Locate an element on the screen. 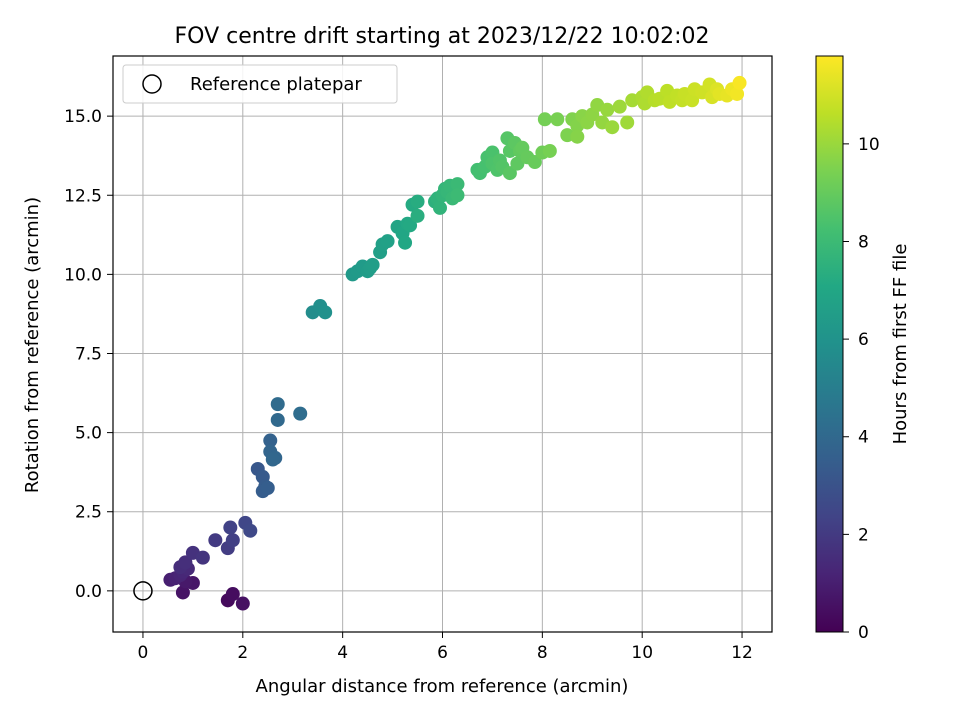 Image resolution: width=960 pixels, height=720 pixels. x-tick-label: 10 is located at coordinates (642, 653).